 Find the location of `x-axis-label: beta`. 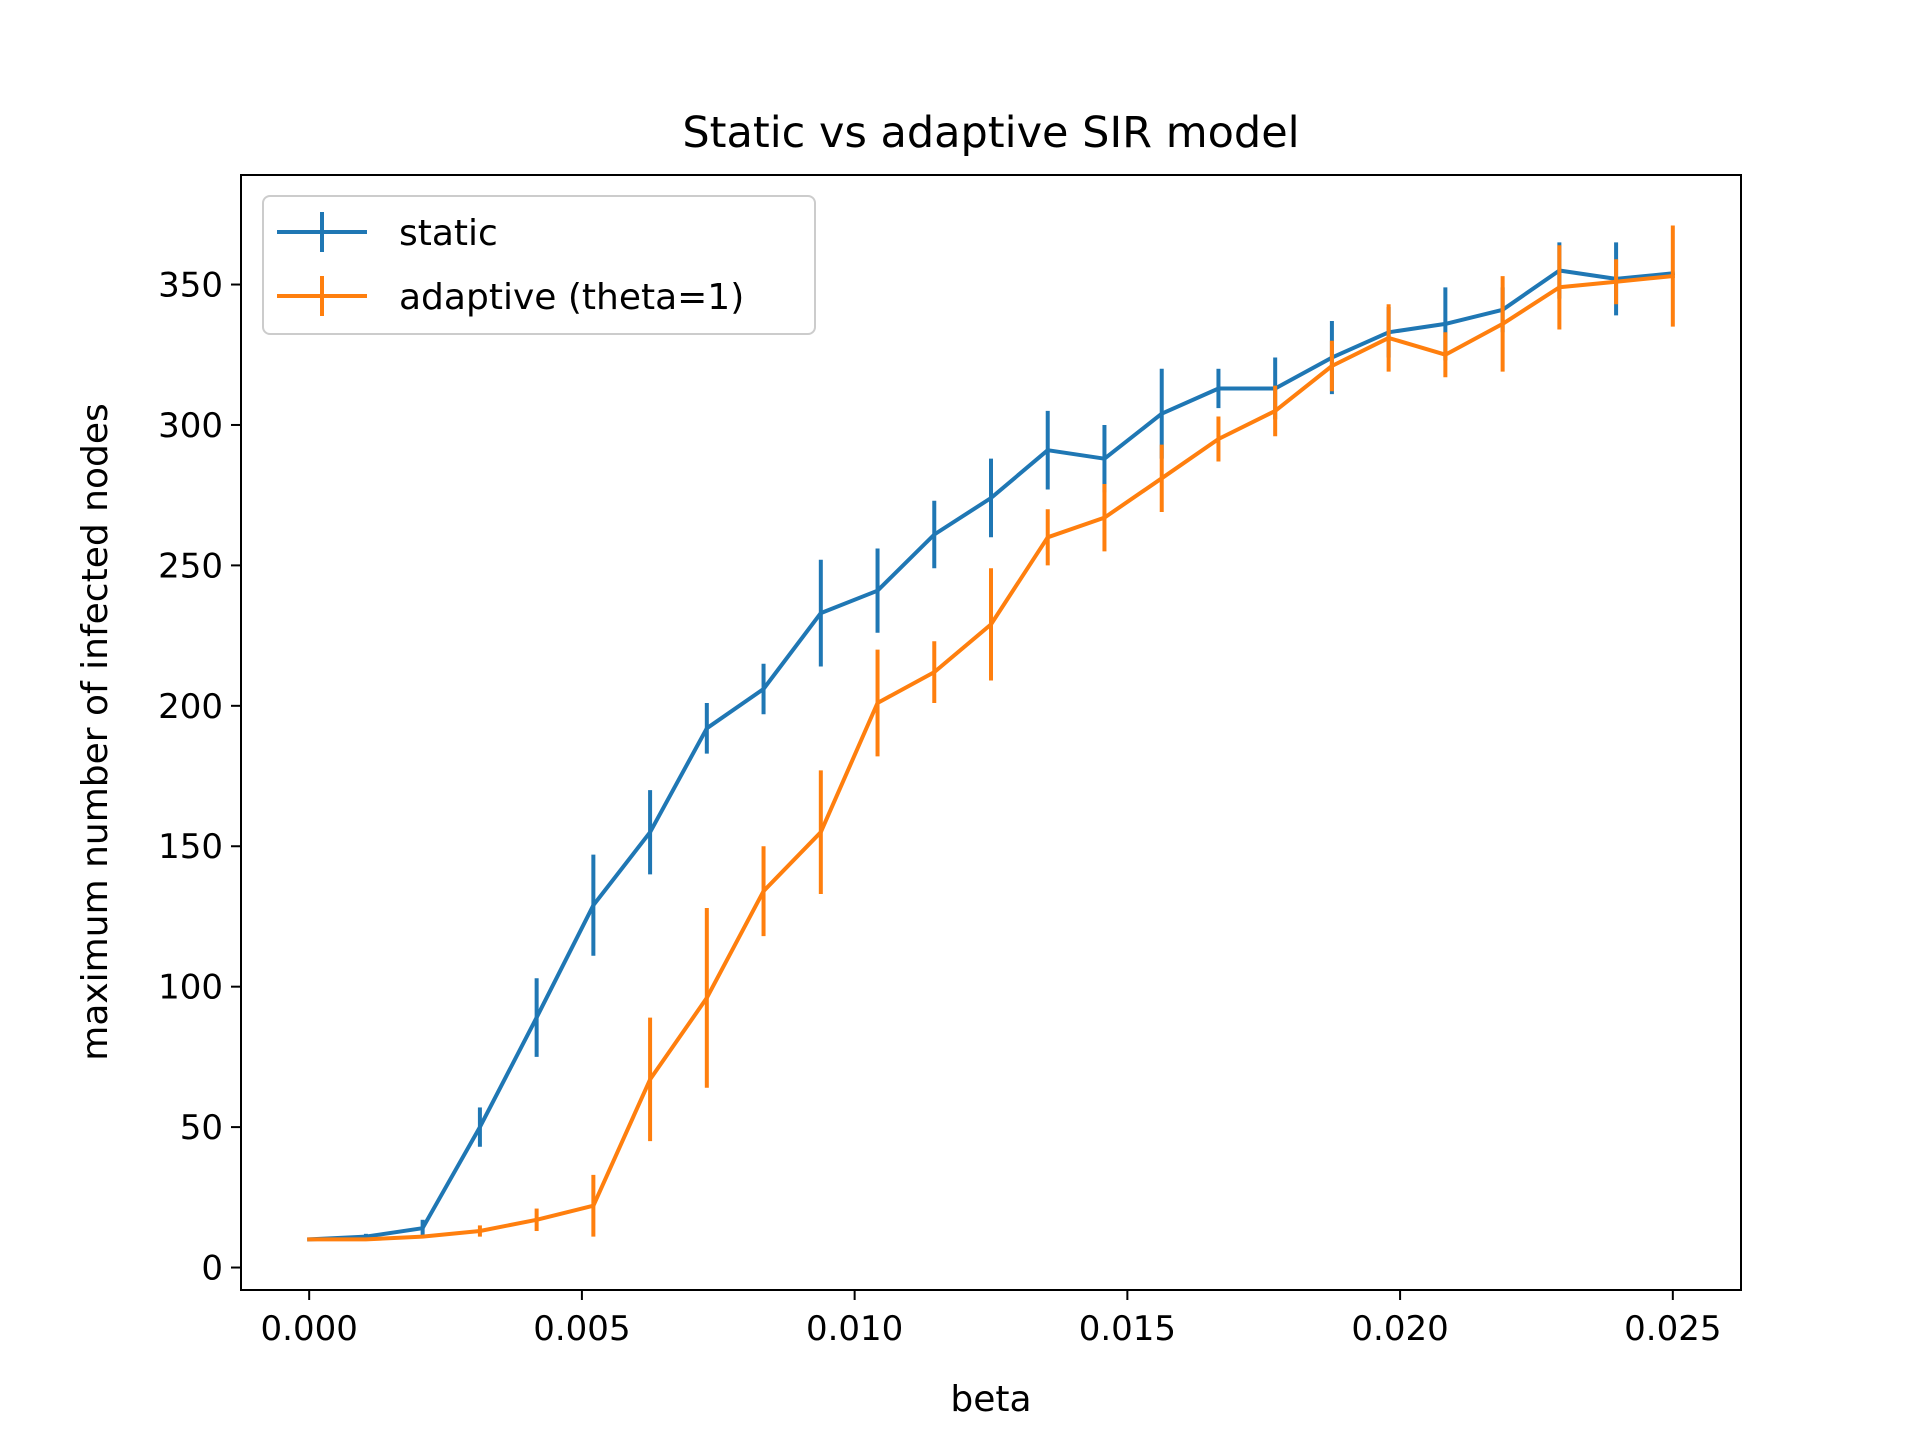

x-axis-label: beta is located at coordinates (990, 1399).